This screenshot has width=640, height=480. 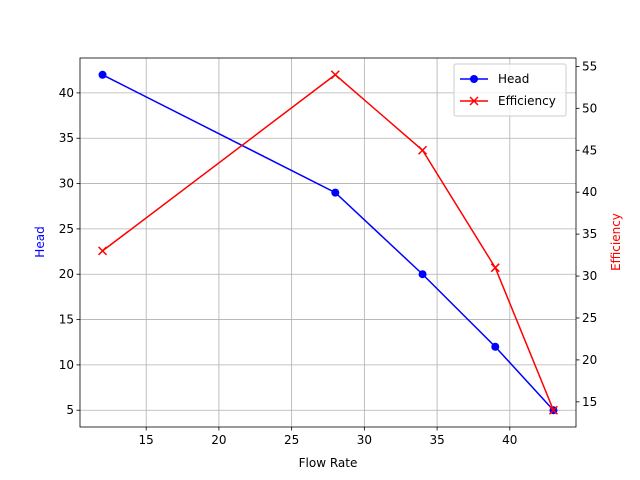 What do you see at coordinates (589, 66) in the screenshot?
I see `y2-tick-label: 55` at bounding box center [589, 66].